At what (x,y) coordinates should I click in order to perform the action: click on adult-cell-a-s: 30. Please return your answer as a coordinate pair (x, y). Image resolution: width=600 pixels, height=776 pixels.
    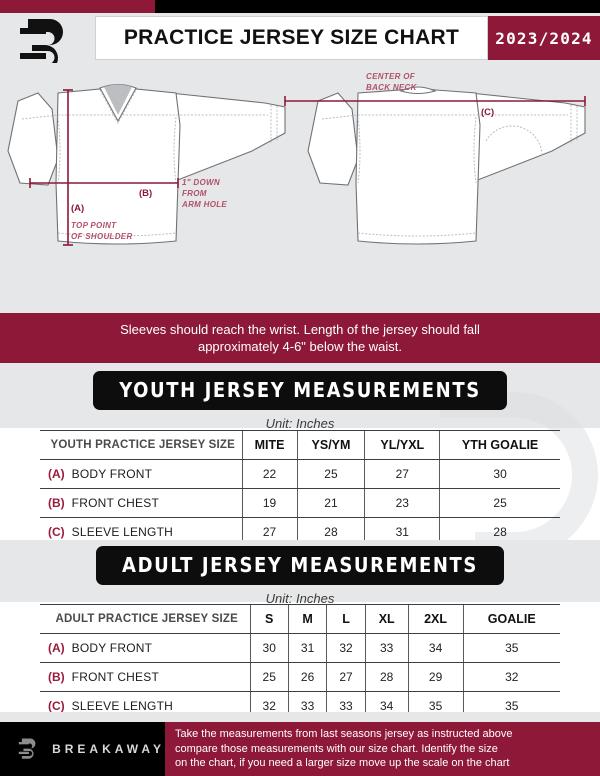
    Looking at the image, I should click on (269, 648).